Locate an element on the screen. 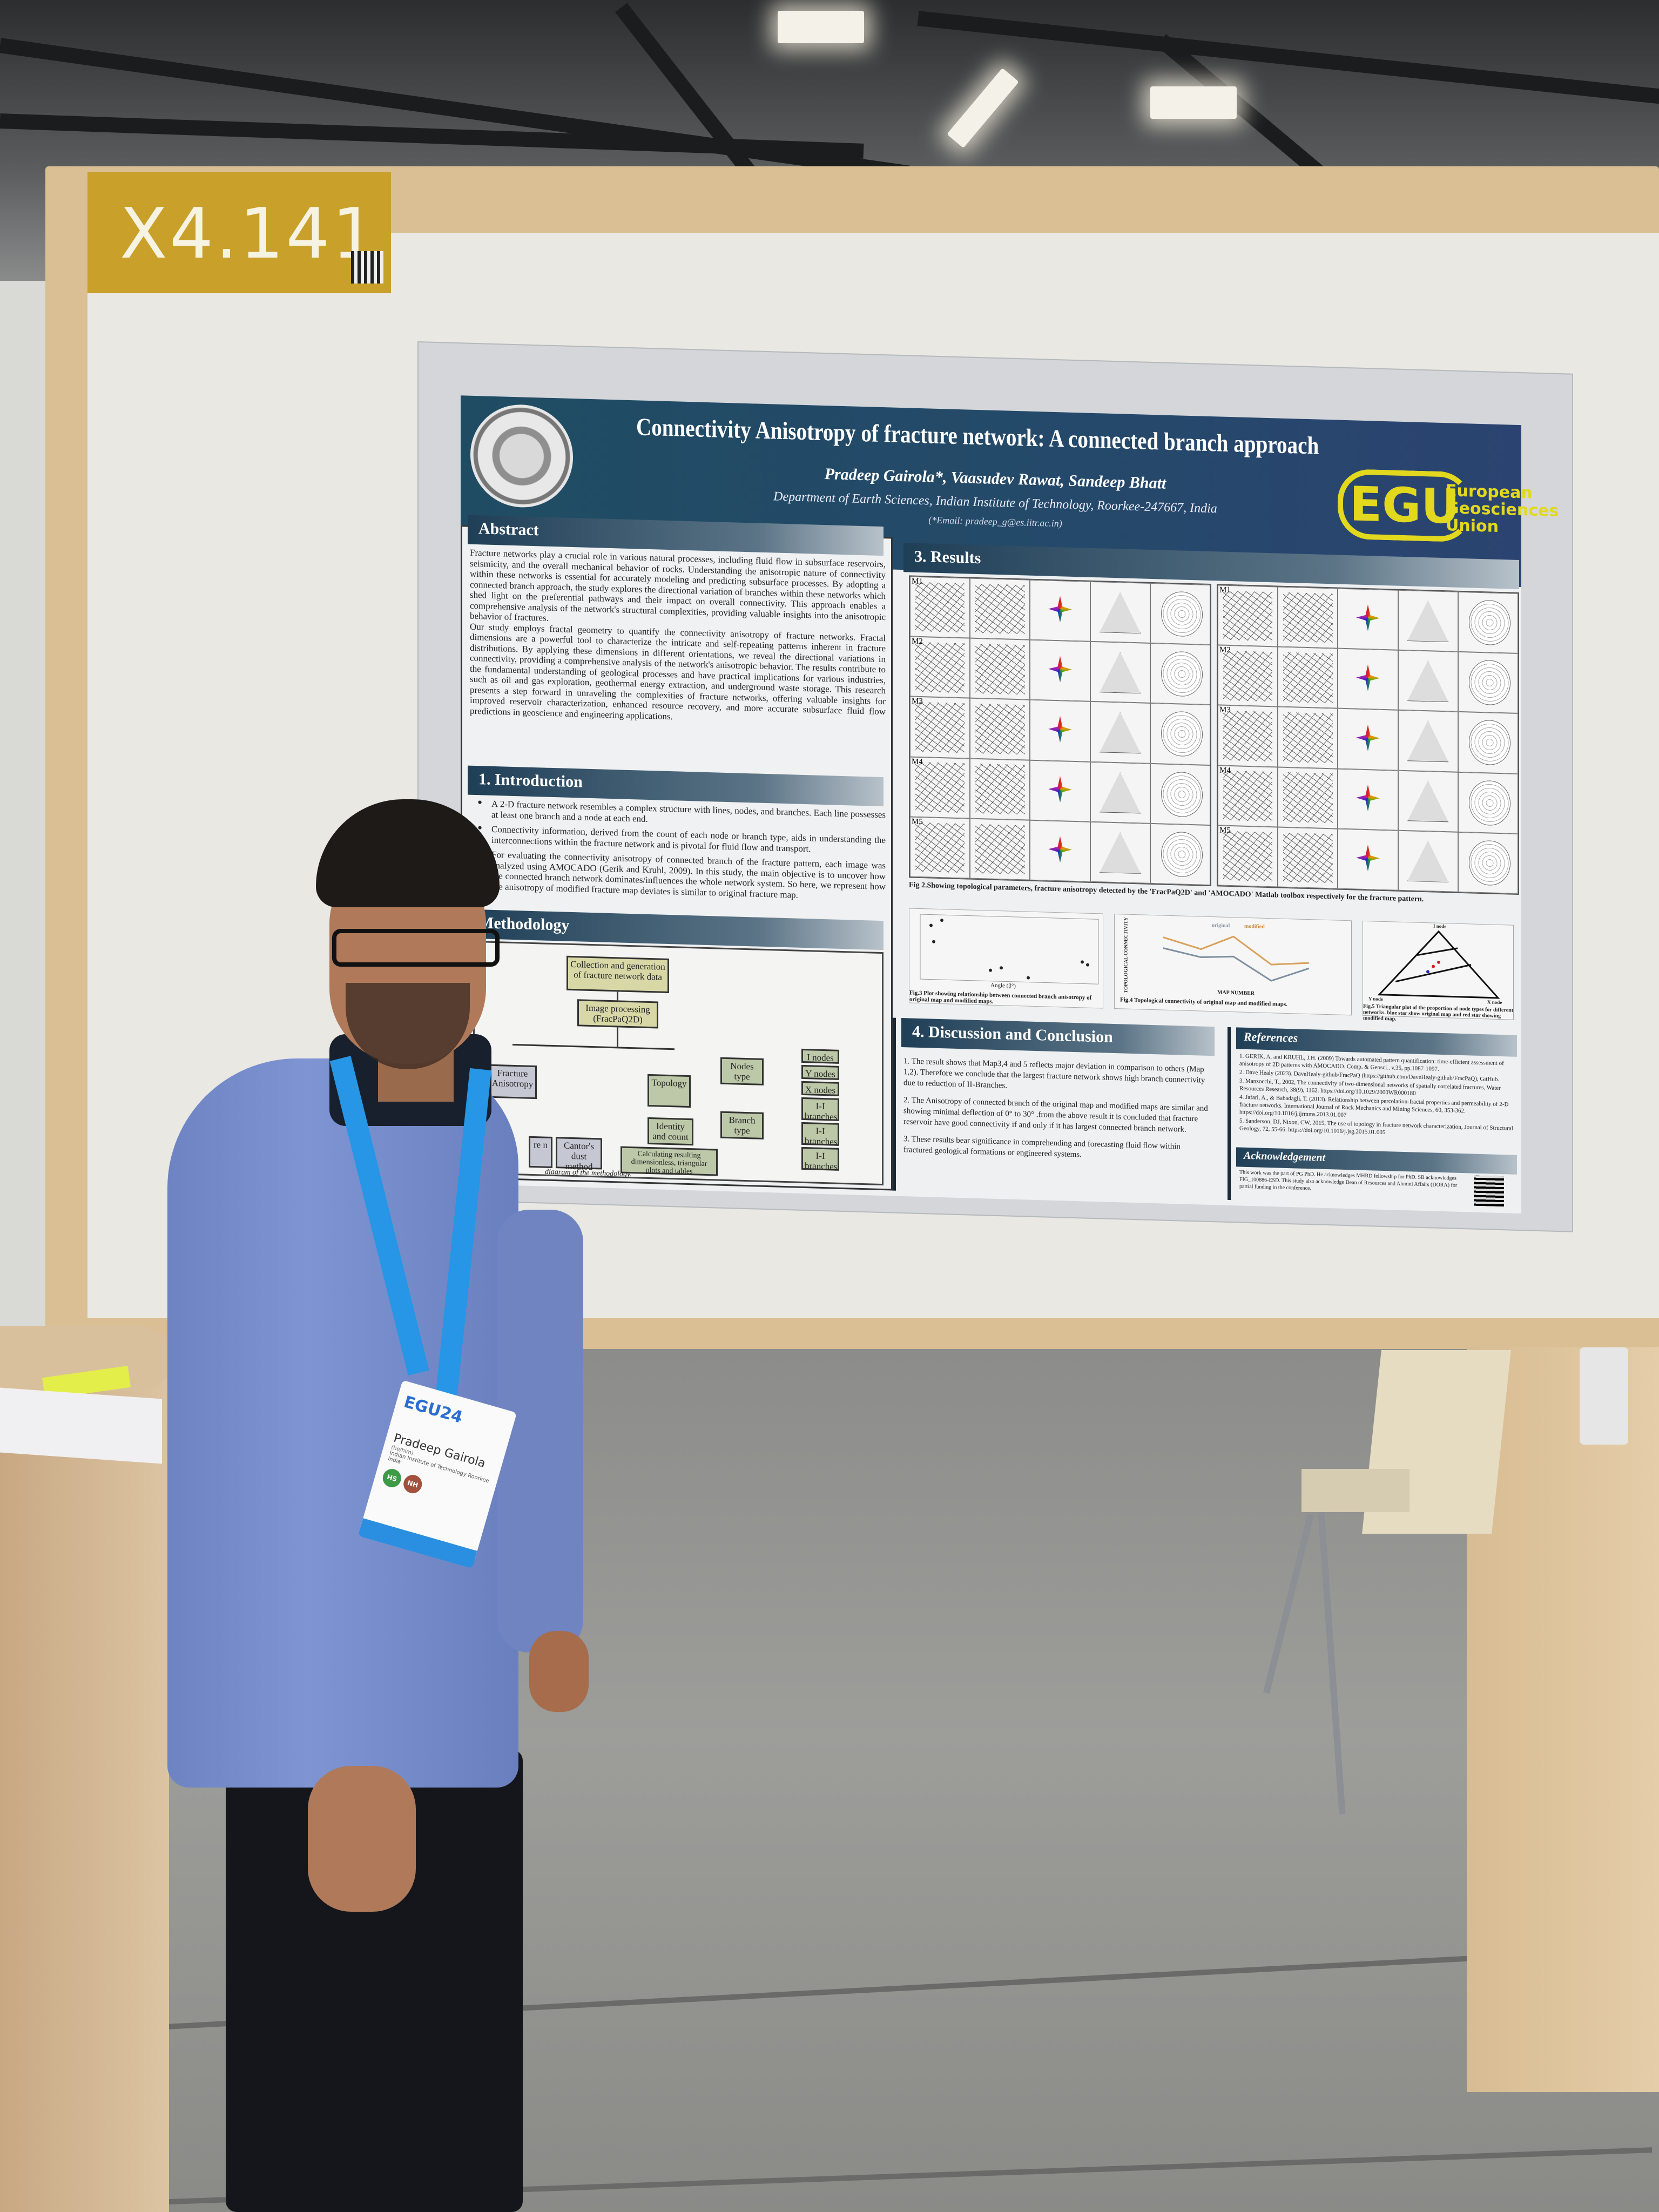  fig4-series-original is located at coordinates (1236, 964).